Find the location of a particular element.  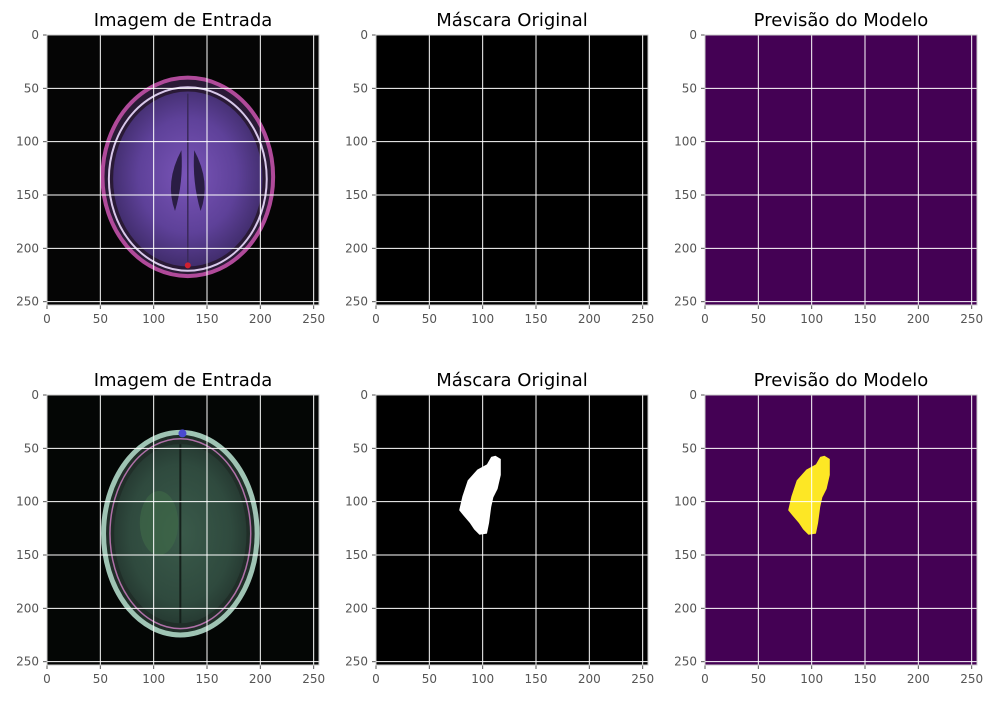

predicted-tumor-region is located at coordinates (809, 495).